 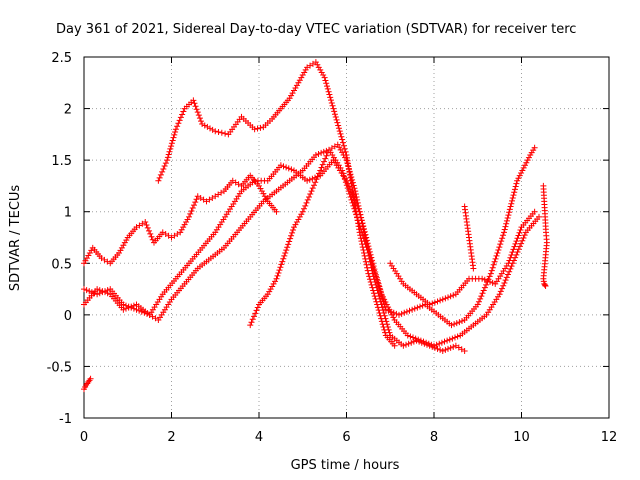 I want to click on y-tick-label: 2.5, so click(x=61, y=58).